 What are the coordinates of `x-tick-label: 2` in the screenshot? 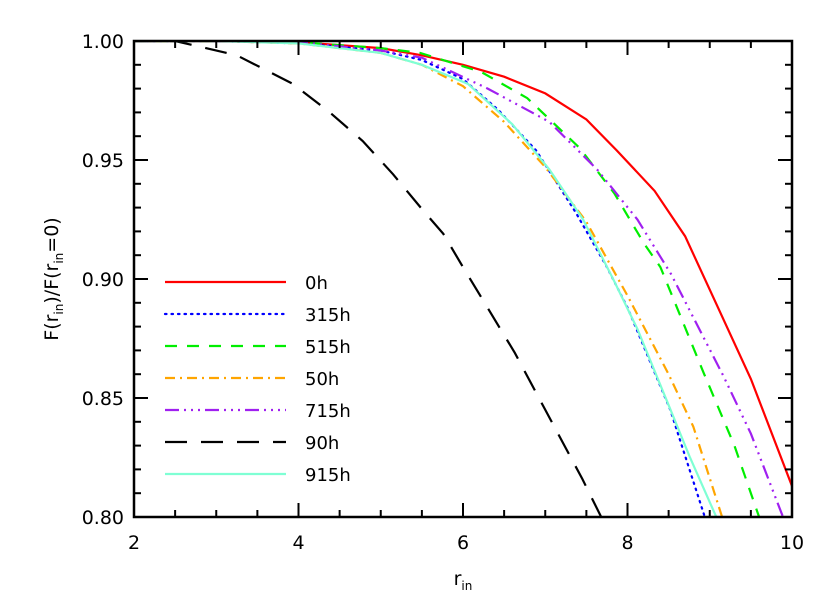 It's located at (134, 543).